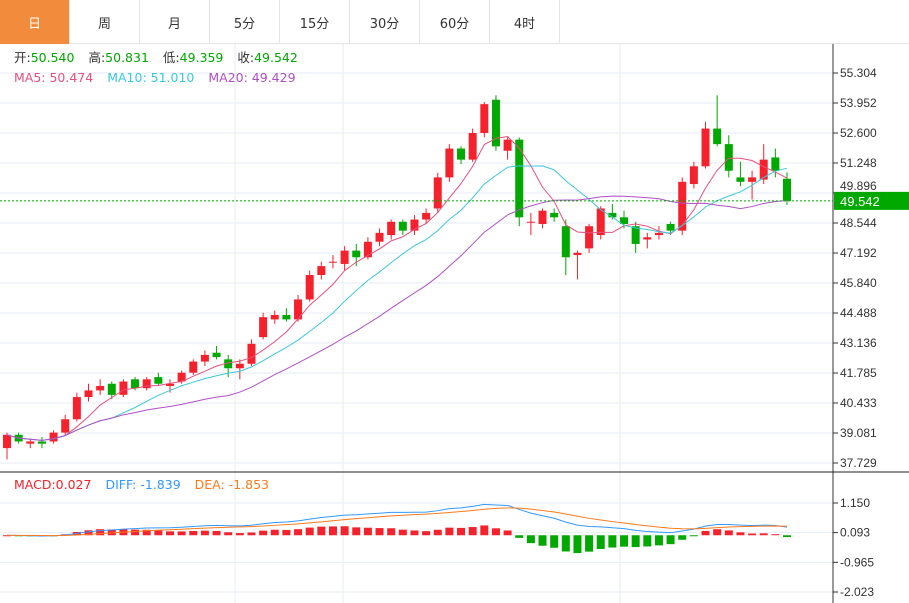 The height and width of the screenshot is (603, 909). I want to click on ma5-label: MA5: 50.474, so click(54, 77).